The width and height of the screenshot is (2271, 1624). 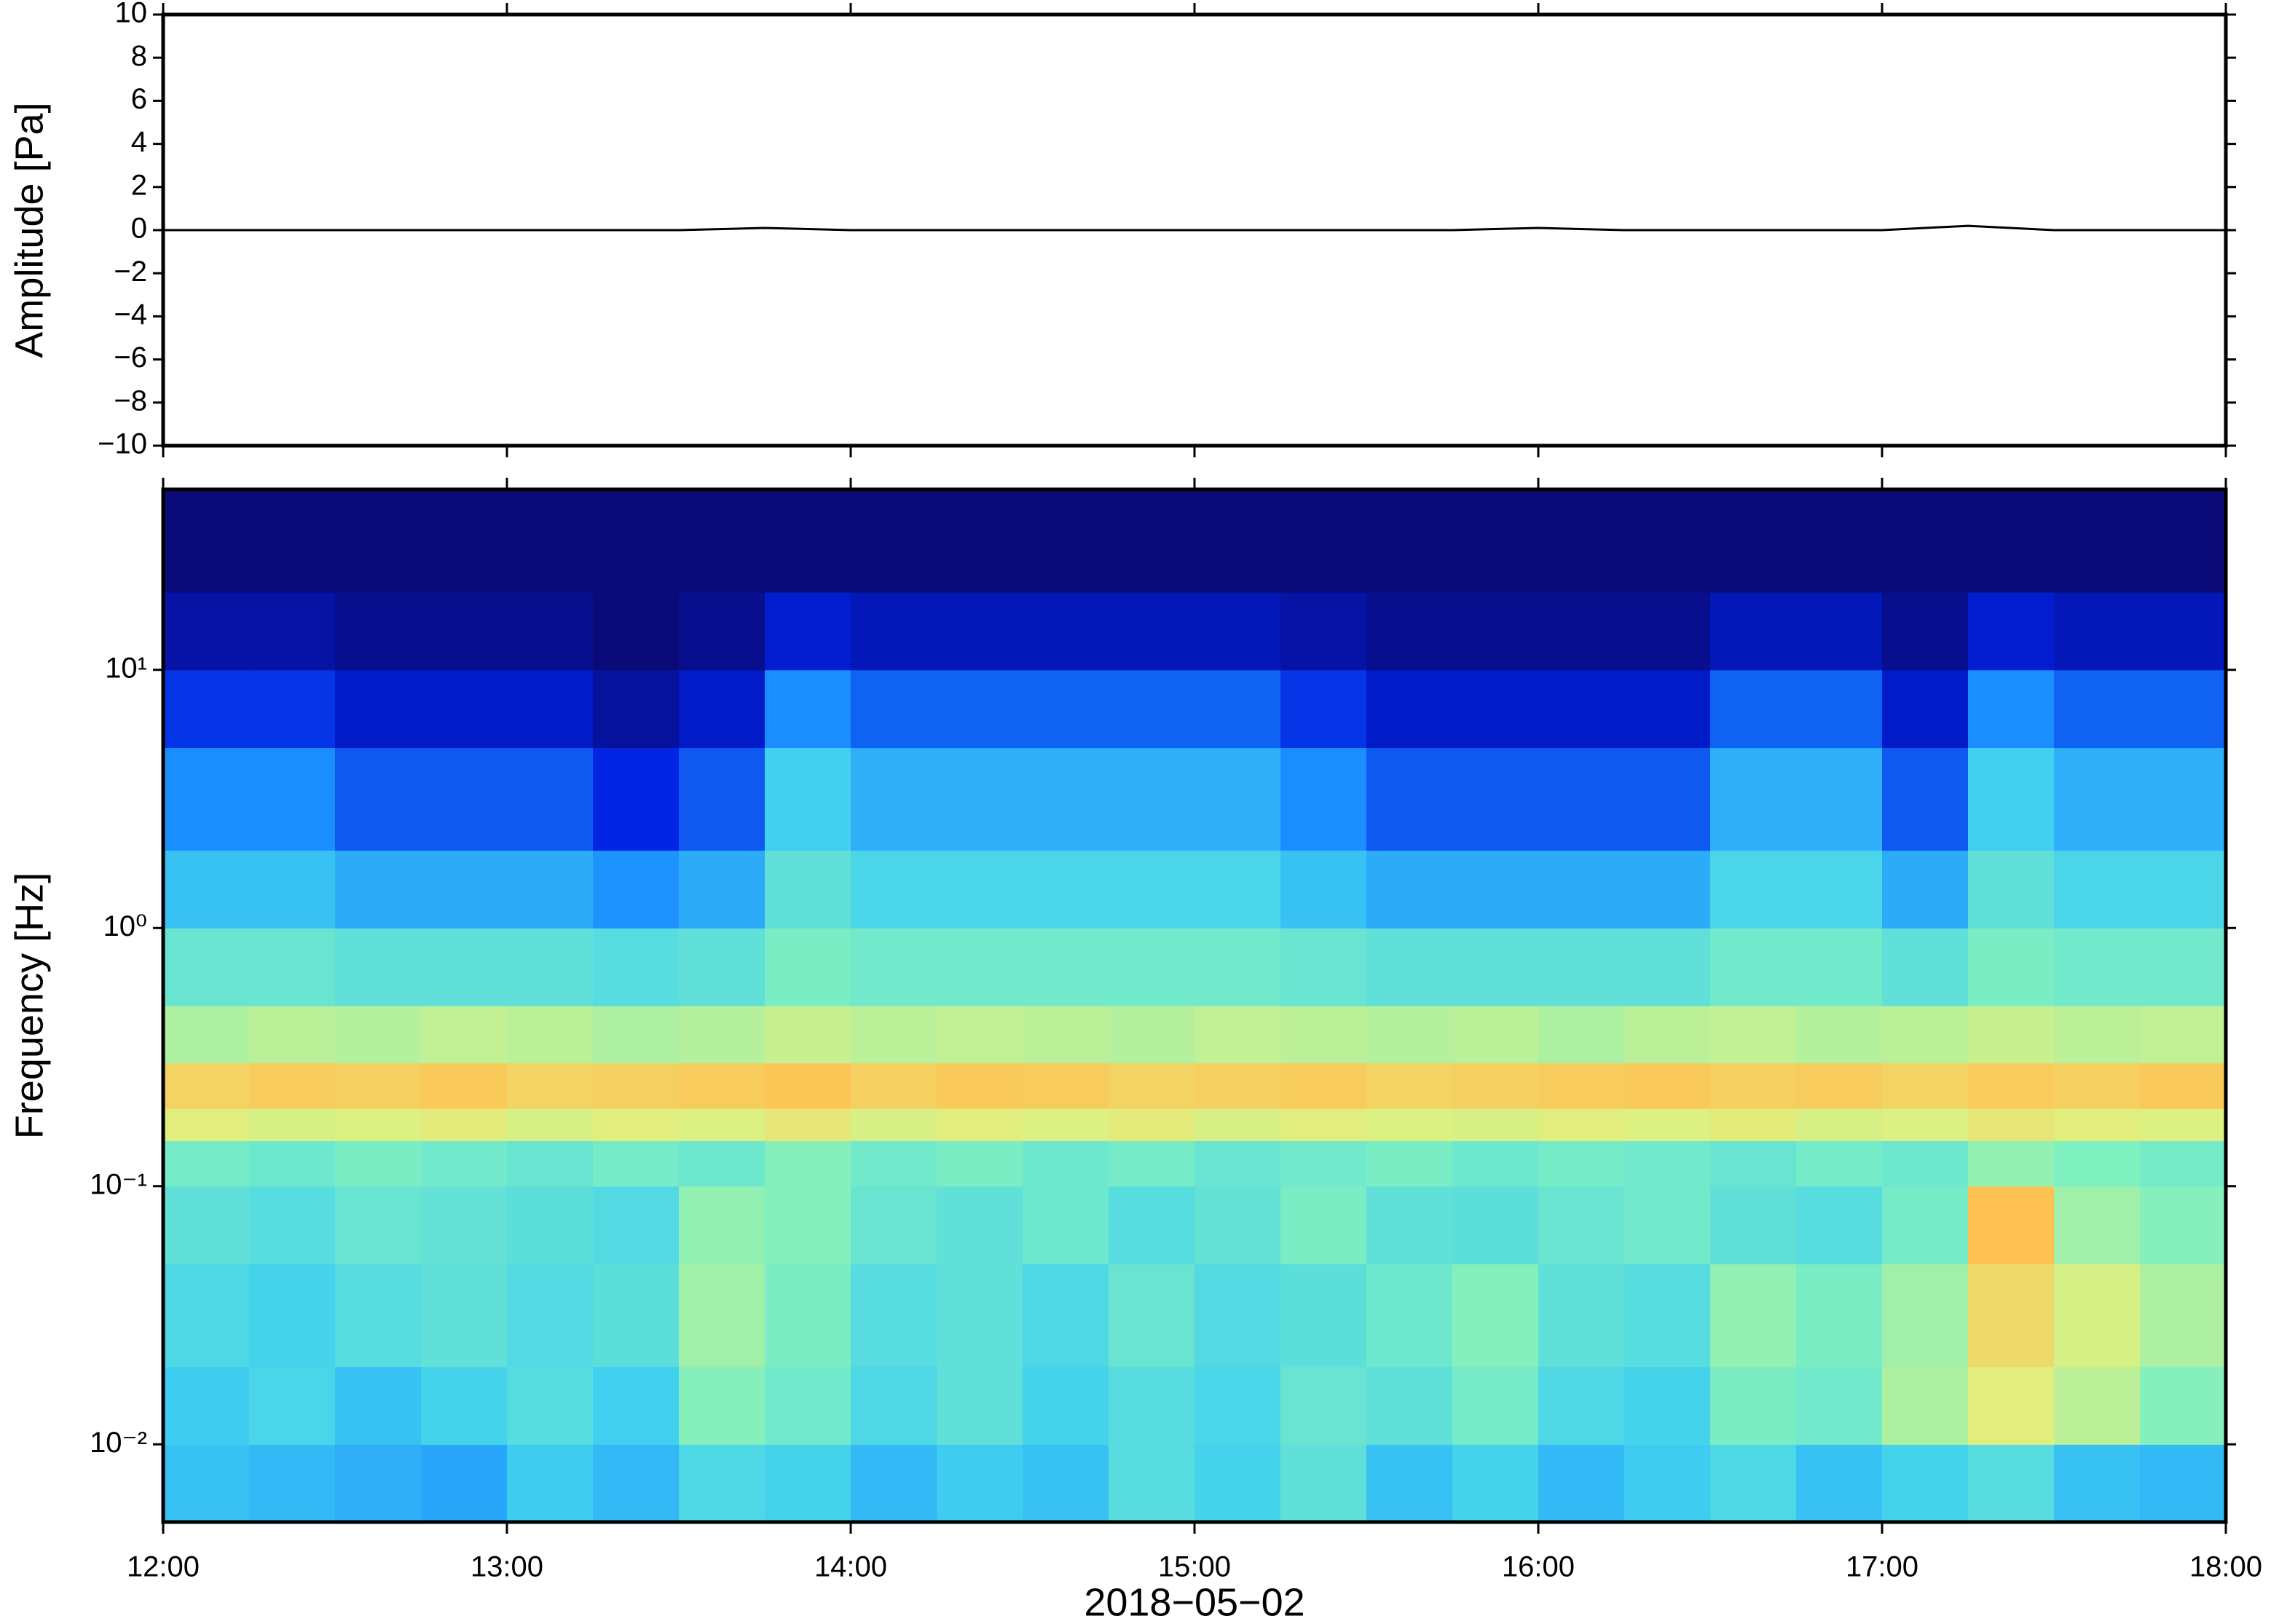 I want to click on y-tick-label: 10⁻¹, so click(x=119, y=1184).